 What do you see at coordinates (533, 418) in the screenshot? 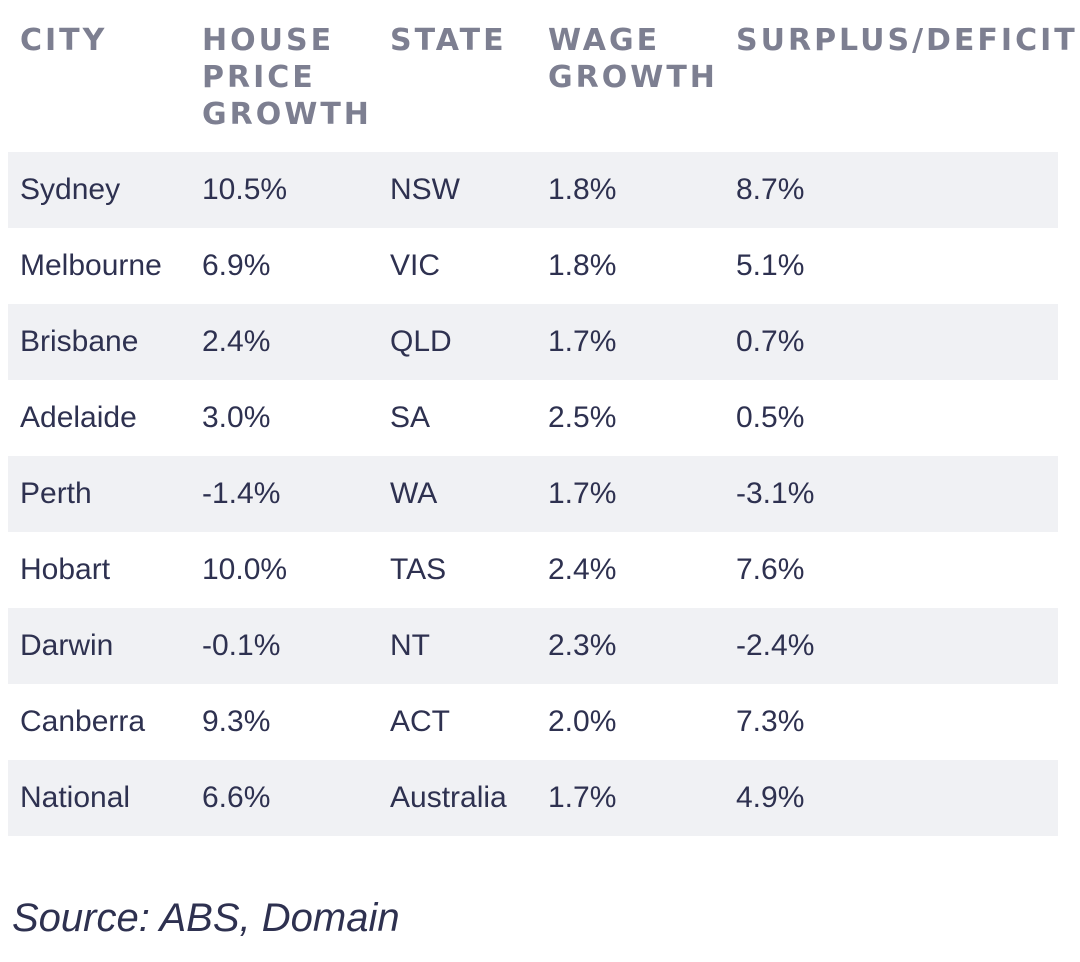
I see `table-row: Adelaide 3.0% SA 2.5% 0.5%` at bounding box center [533, 418].